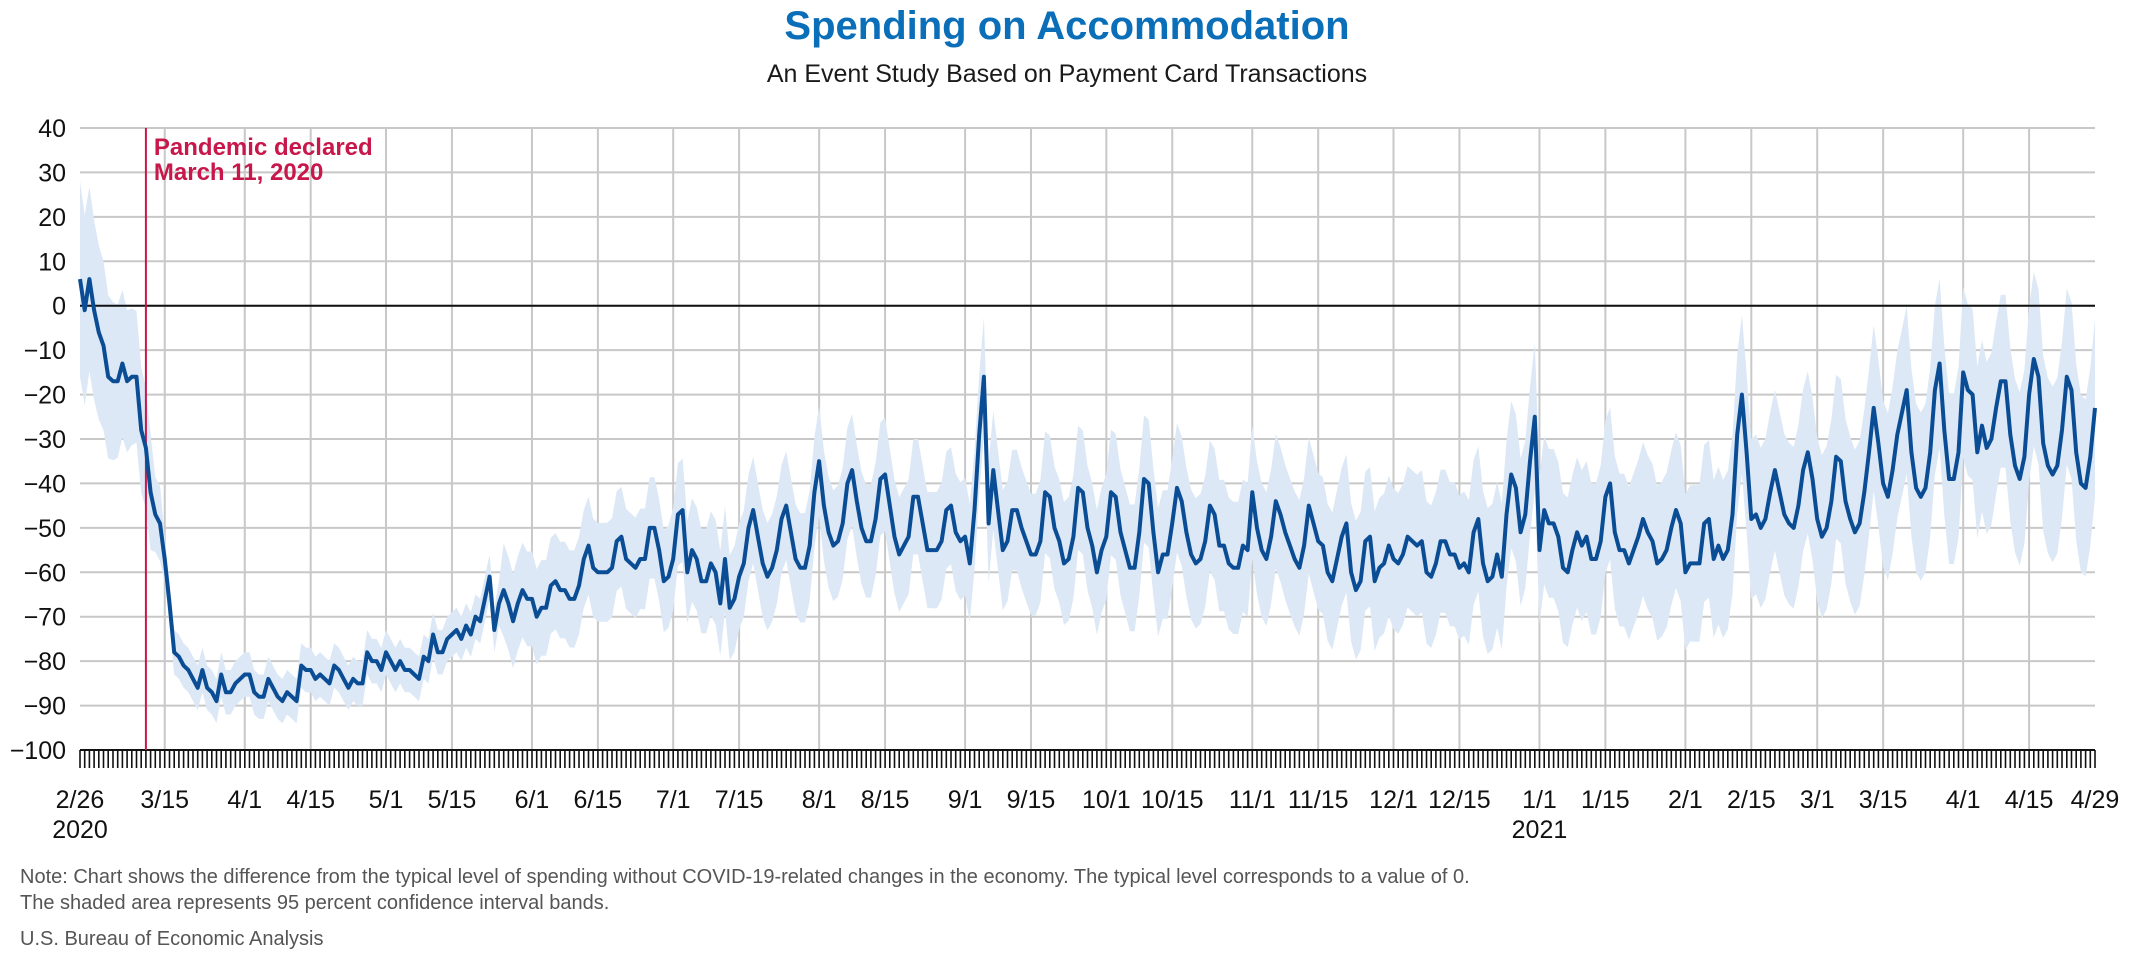 The image size is (2134, 959). I want to click on y-tick-label: 20, so click(52, 218).